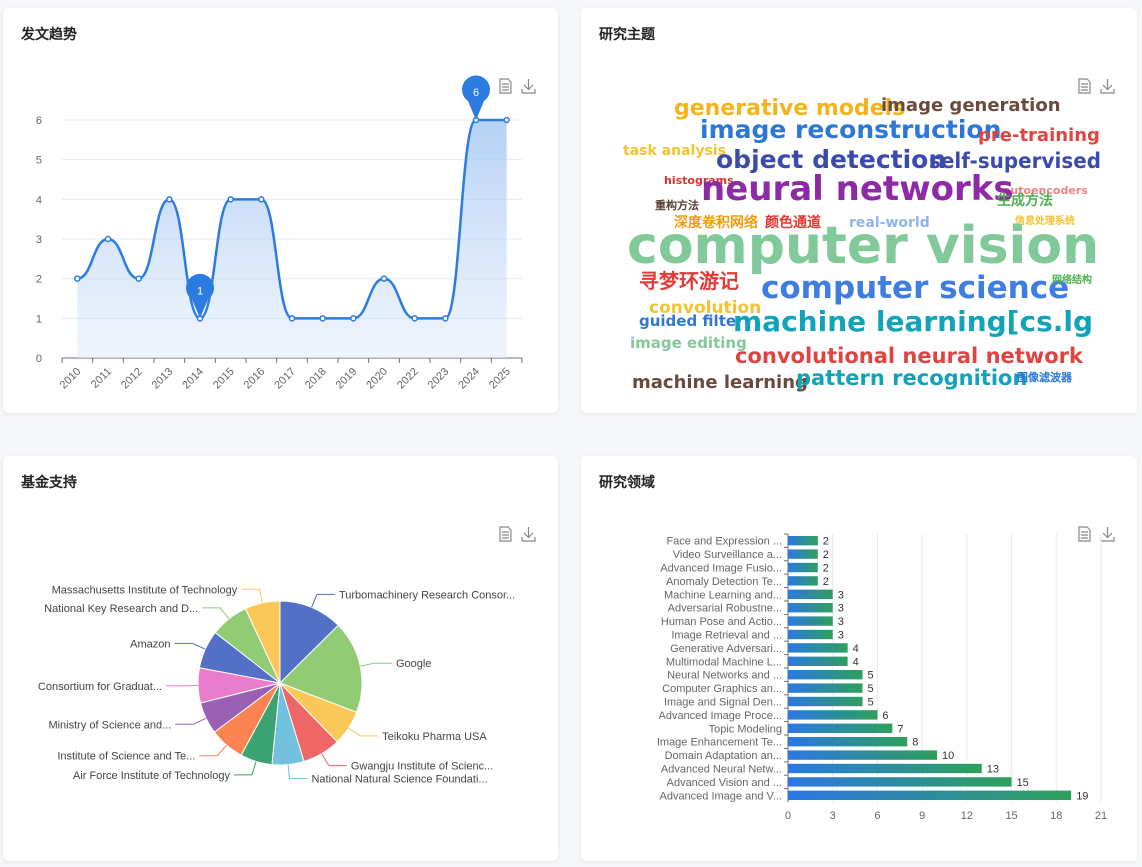 This screenshot has height=867, width=1142. Describe the element at coordinates (39, 359) in the screenshot. I see `y-tick-label: 0` at that location.